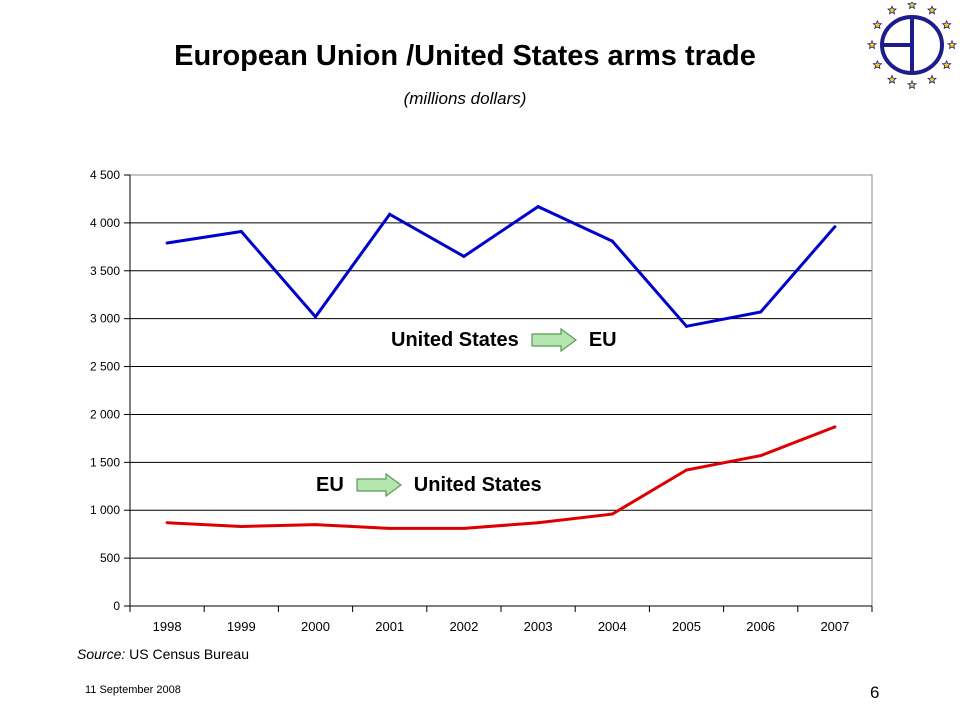  I want to click on x-tick-label: 2004, so click(612, 626).